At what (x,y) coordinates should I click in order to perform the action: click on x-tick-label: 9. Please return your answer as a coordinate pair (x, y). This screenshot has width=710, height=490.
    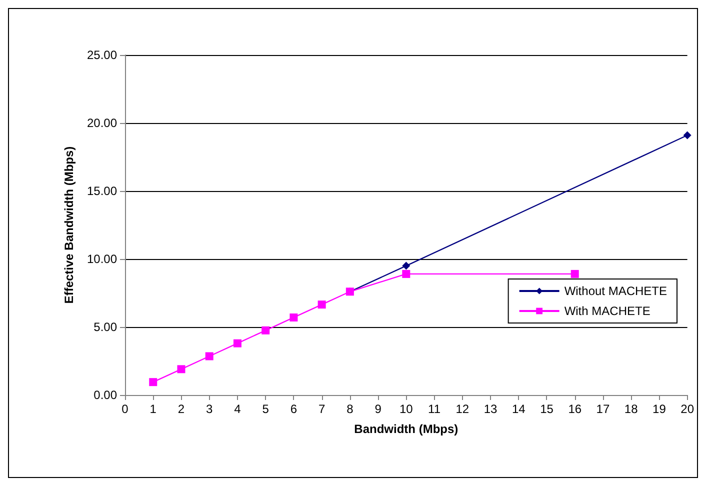
    Looking at the image, I should click on (378, 409).